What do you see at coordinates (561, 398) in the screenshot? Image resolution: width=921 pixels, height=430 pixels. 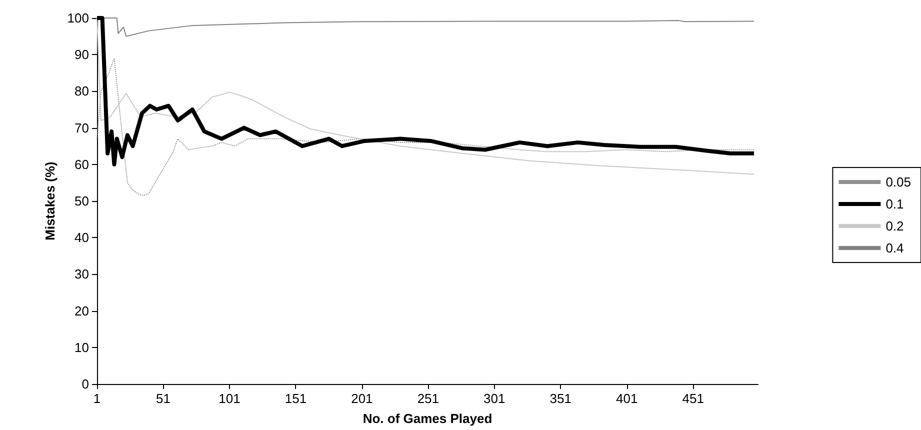 I see `x-tick-label: 351` at bounding box center [561, 398].